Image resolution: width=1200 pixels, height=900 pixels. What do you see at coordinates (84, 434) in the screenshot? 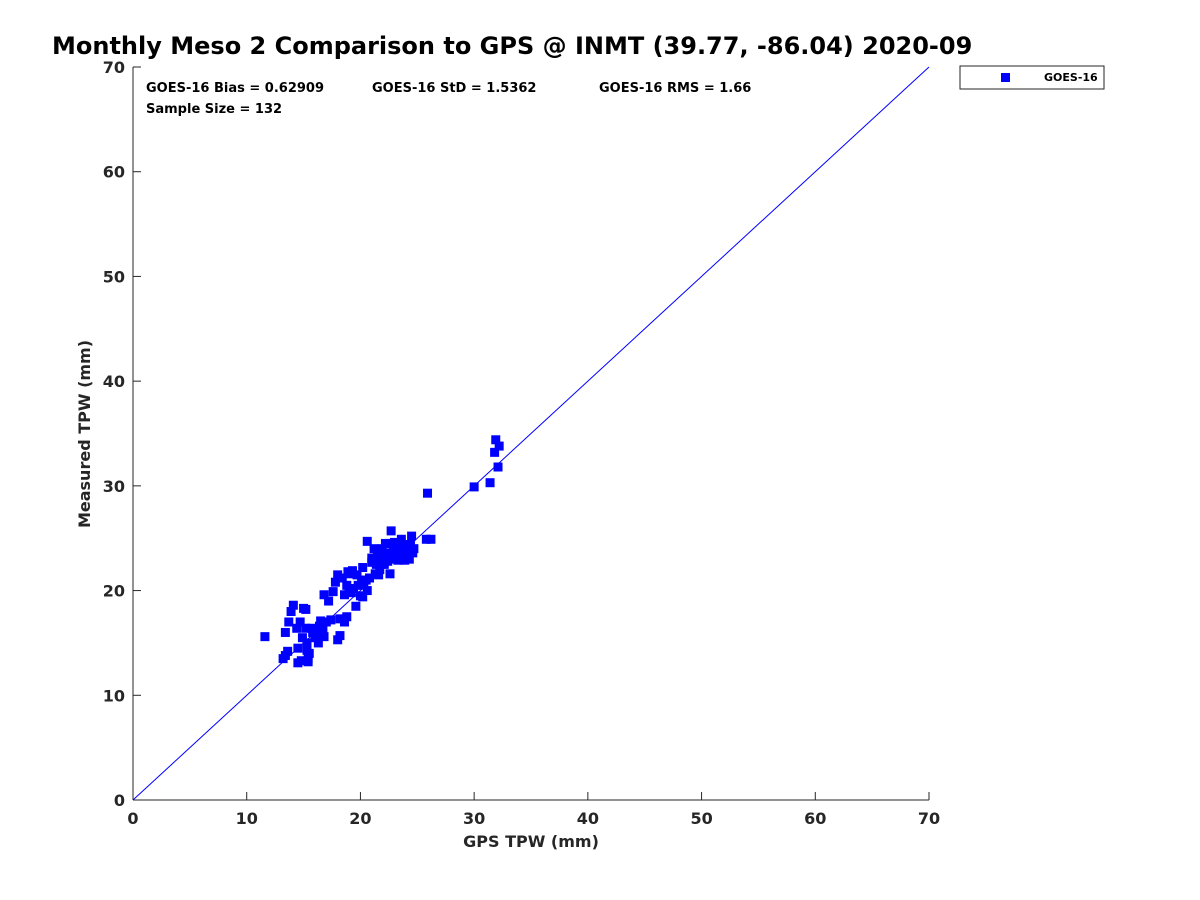
I see `y-axis-label: Measured TPW (mm)` at bounding box center [84, 434].